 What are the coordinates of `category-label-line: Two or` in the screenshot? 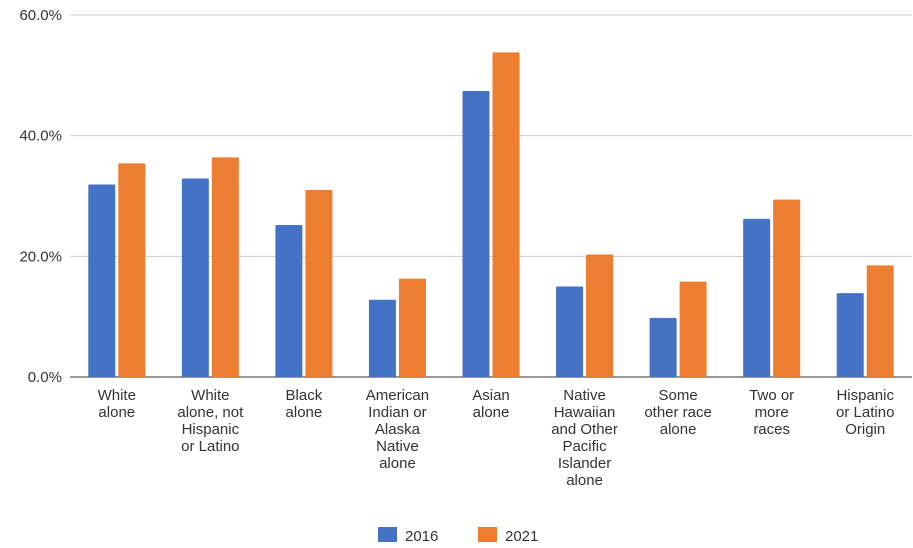 It's located at (771, 395).